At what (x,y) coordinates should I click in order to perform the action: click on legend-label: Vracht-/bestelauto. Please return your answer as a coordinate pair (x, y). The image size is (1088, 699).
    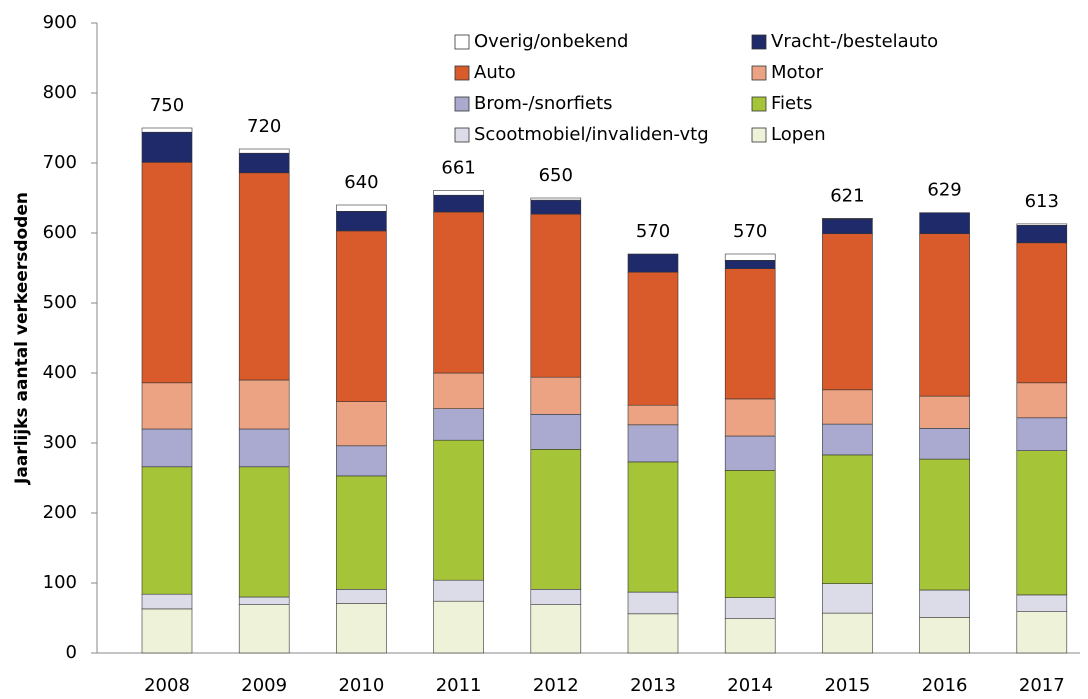
    Looking at the image, I should click on (854, 41).